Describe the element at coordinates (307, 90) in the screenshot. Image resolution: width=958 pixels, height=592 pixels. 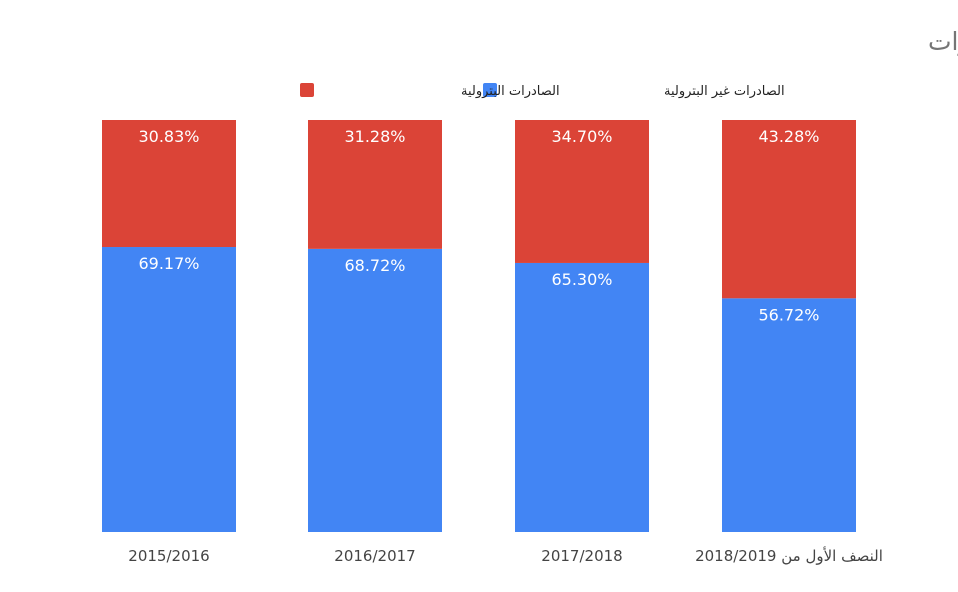
I see `legend-swatch-petroleum` at that location.